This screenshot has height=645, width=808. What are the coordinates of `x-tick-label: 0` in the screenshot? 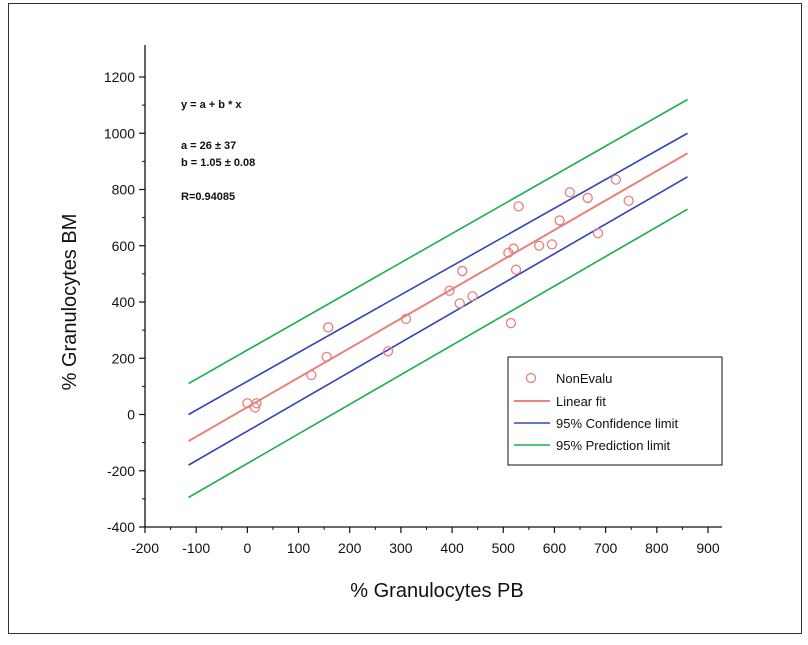 It's located at (247, 548).